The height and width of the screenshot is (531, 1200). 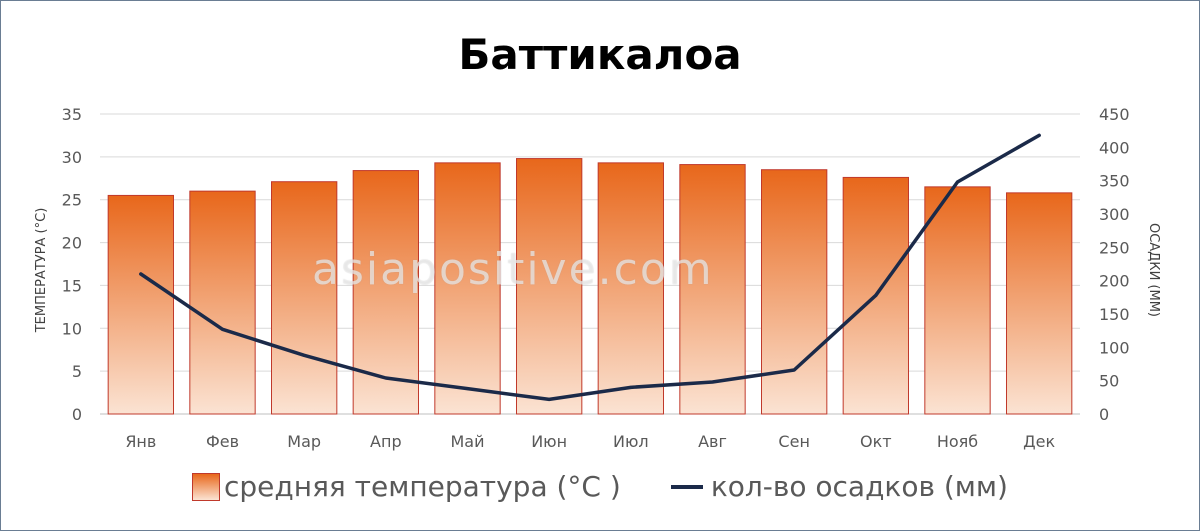 What do you see at coordinates (422, 486) in the screenshot?
I see `legend-label-temperature: средняя температура (°C )` at bounding box center [422, 486].